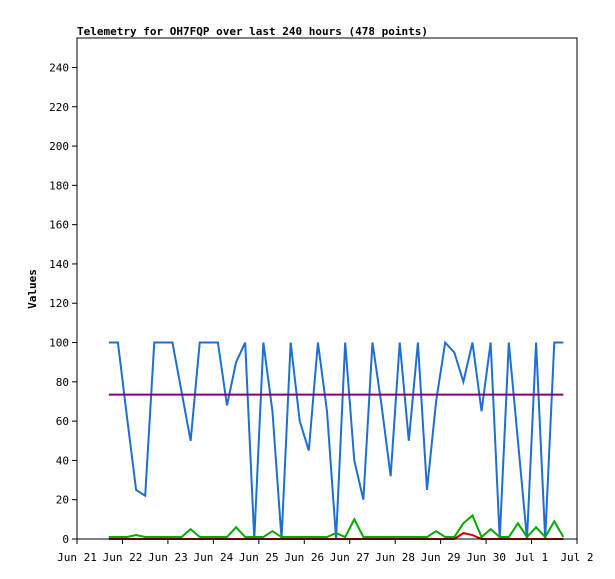  I want to click on y-tick-label: 180, so click(59, 185).